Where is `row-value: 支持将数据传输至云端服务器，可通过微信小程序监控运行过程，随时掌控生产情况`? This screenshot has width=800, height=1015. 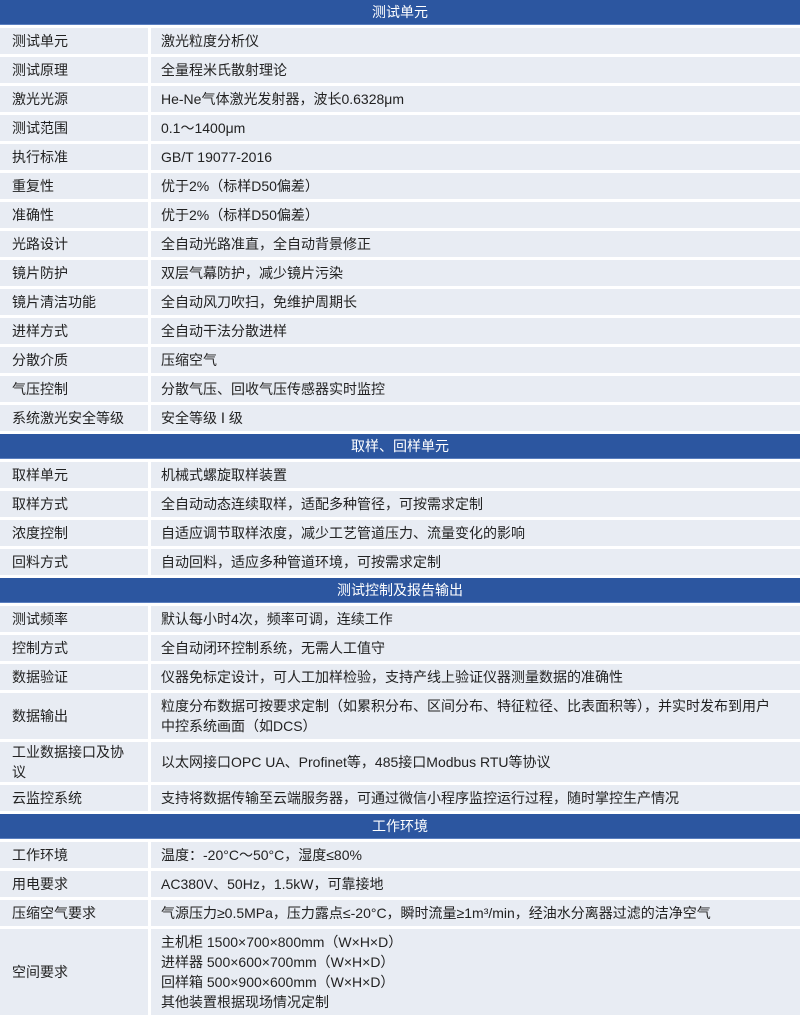 row-value: 支持将数据传输至云端服务器，可通过微信小程序监控运行过程，随时掌控生产情况 is located at coordinates (475, 798).